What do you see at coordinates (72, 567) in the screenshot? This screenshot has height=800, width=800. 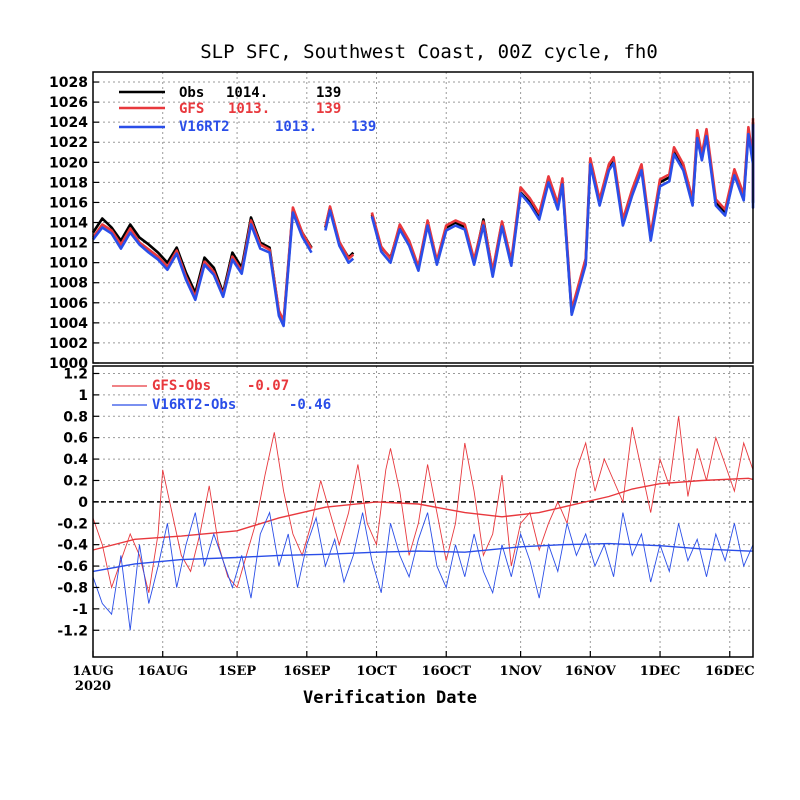 I see `bottom-y-tick-label: -0.6` at bounding box center [72, 567].